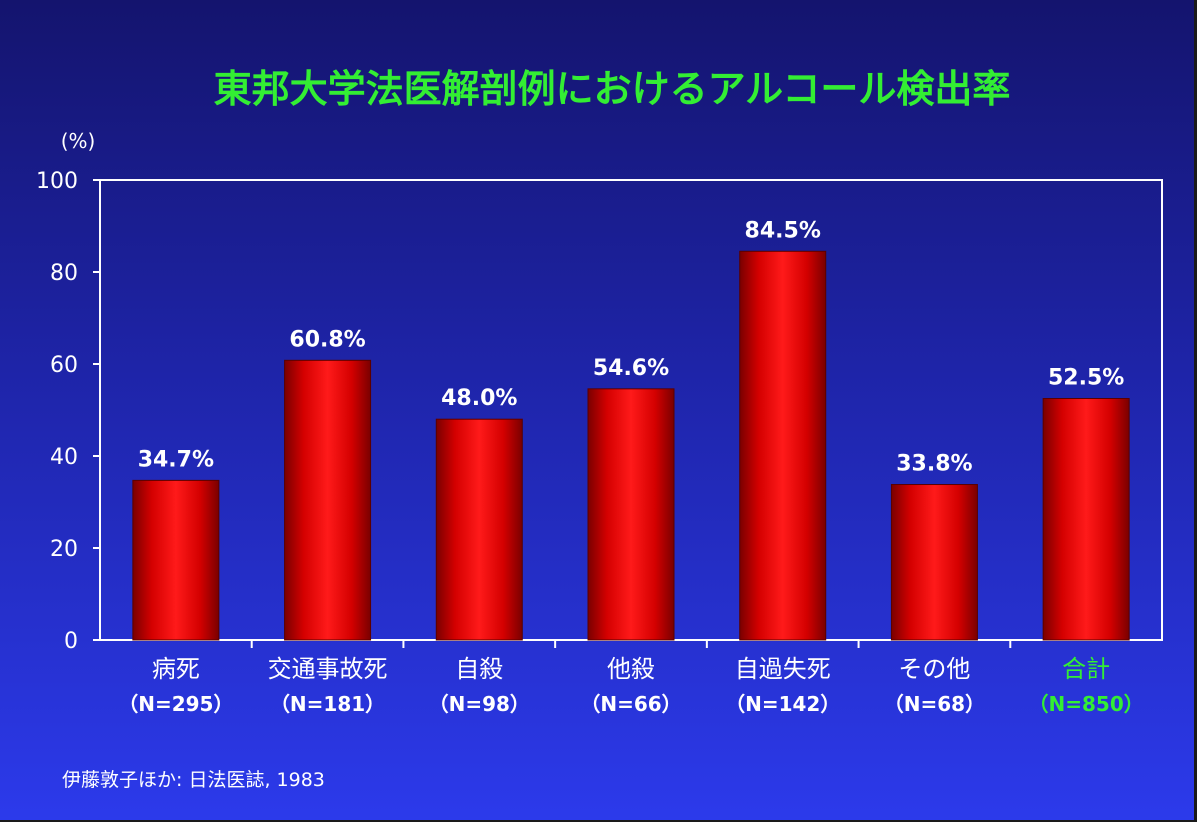 The height and width of the screenshot is (825, 1200). What do you see at coordinates (631, 669) in the screenshot?
I see `x-category-label: 他殺` at bounding box center [631, 669].